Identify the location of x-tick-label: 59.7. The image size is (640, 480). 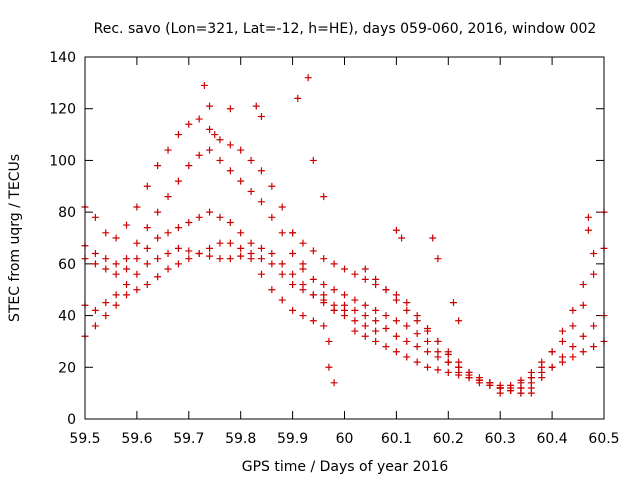
(188, 439).